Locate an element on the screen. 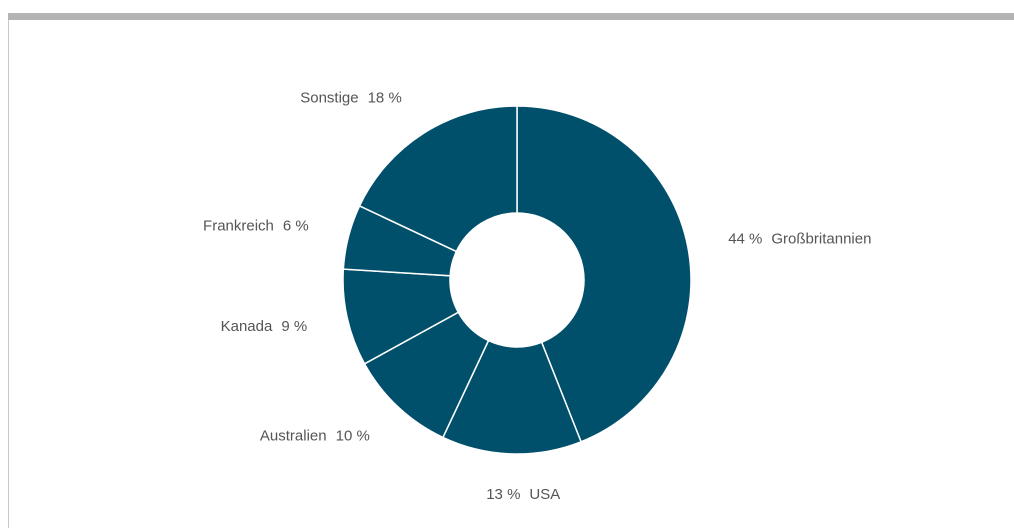  category-label: USA is located at coordinates (544, 494).